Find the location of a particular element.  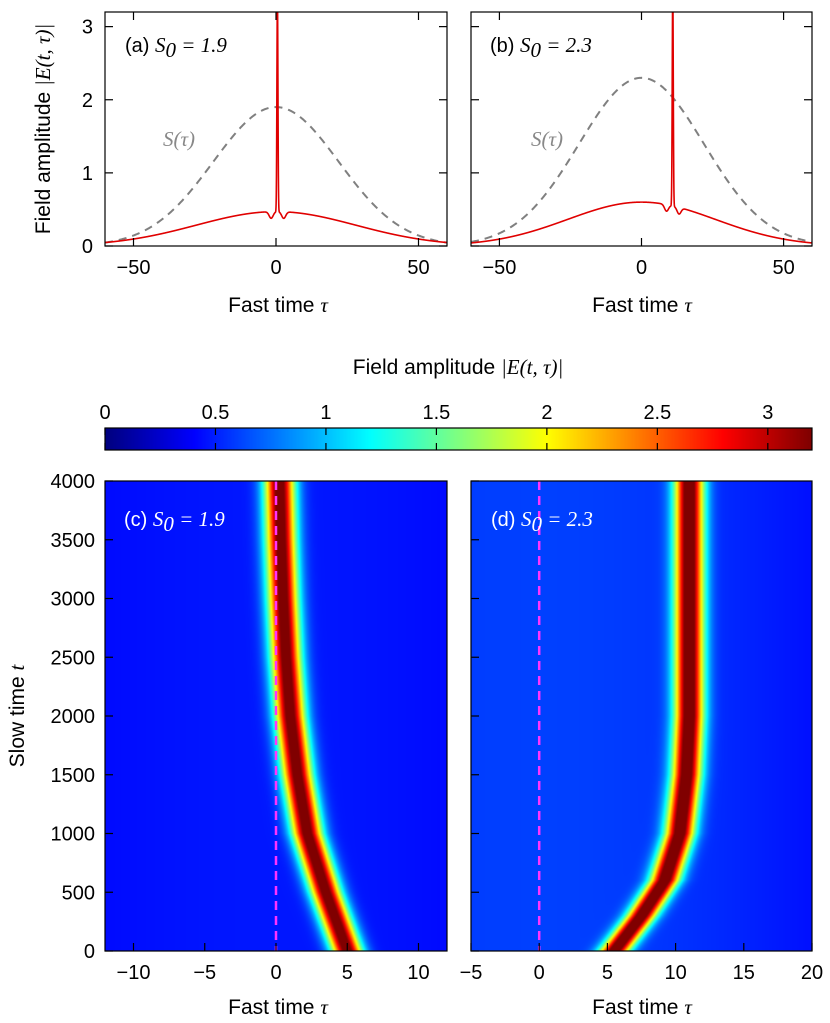

panel-d-xtick-label: 15 is located at coordinates (744, 973).